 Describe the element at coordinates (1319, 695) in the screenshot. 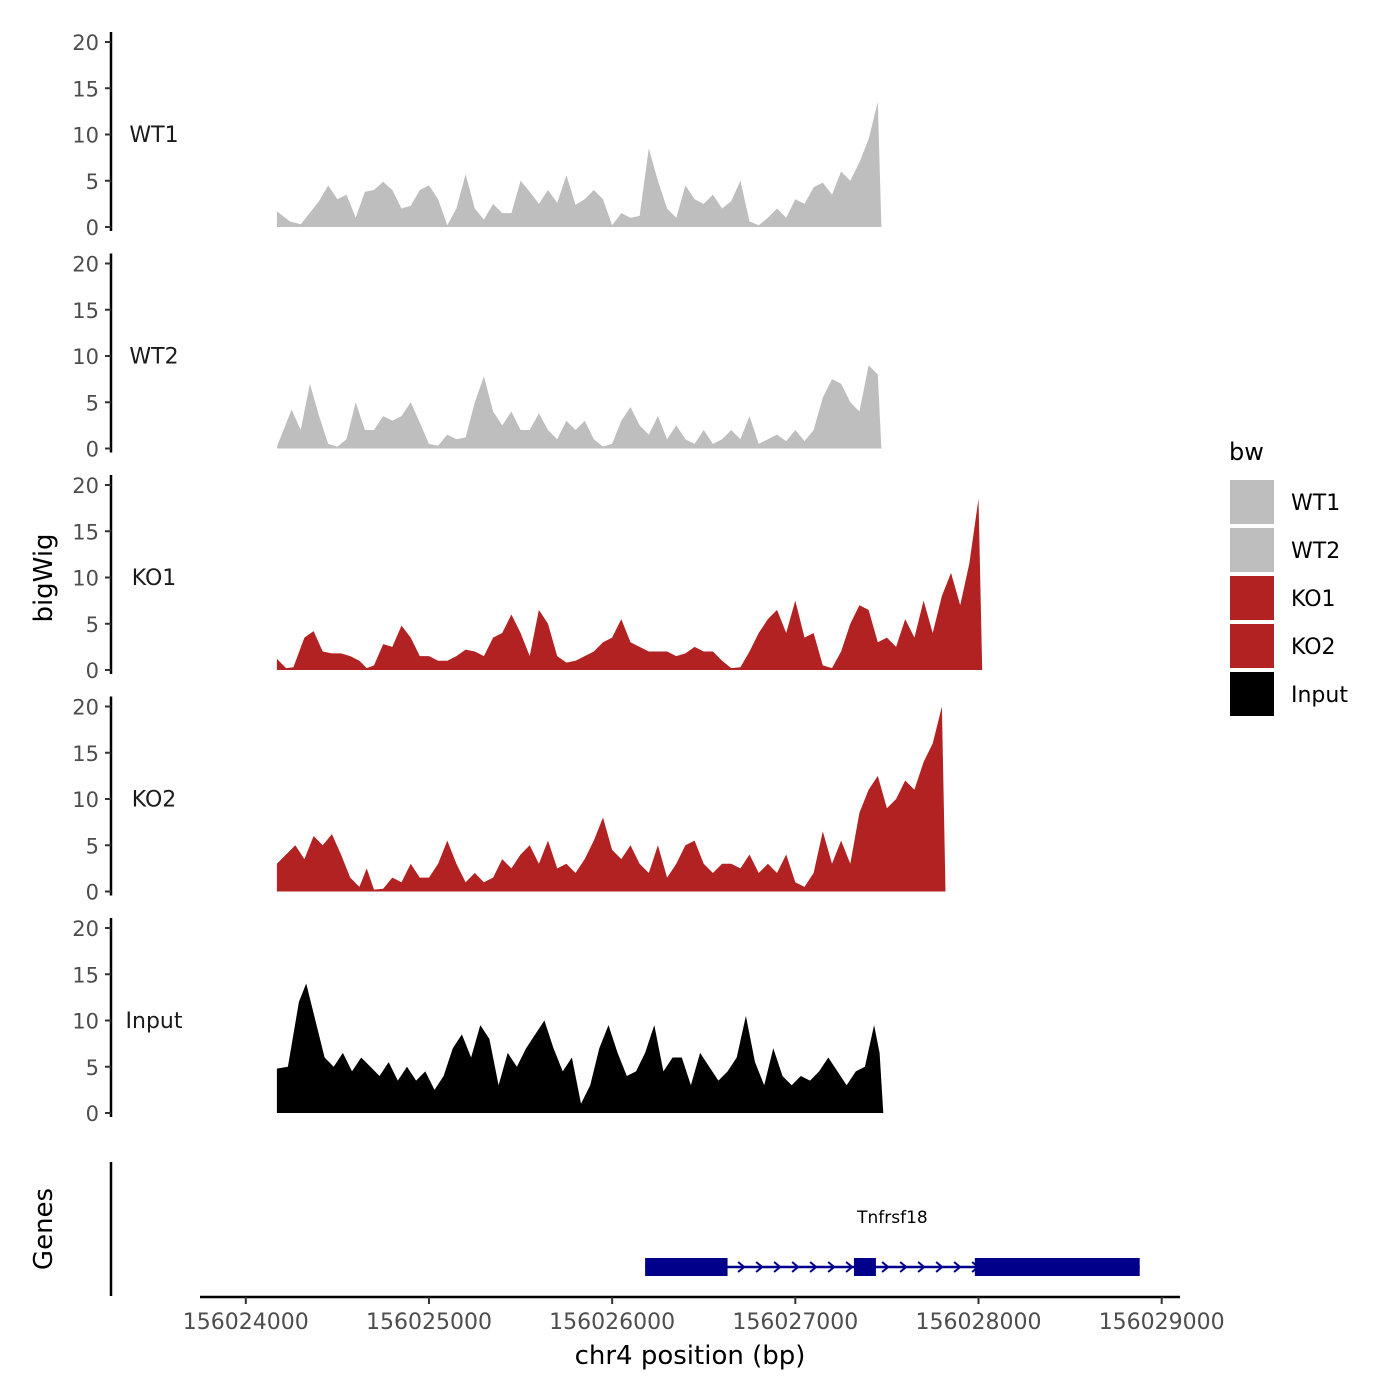

I see `legend-label: Input` at that location.